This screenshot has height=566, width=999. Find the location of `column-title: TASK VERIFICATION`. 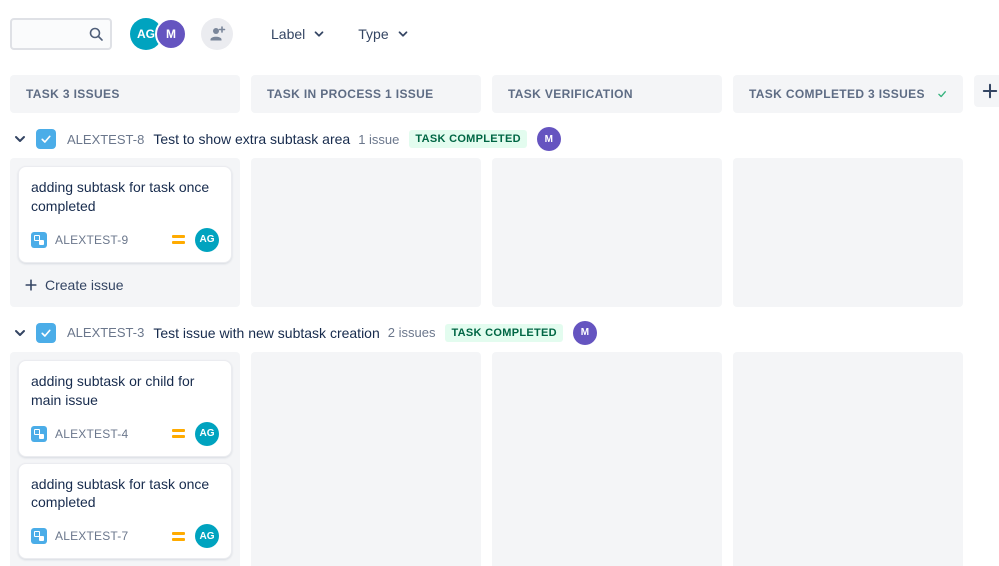

column-title: TASK VERIFICATION is located at coordinates (570, 94).